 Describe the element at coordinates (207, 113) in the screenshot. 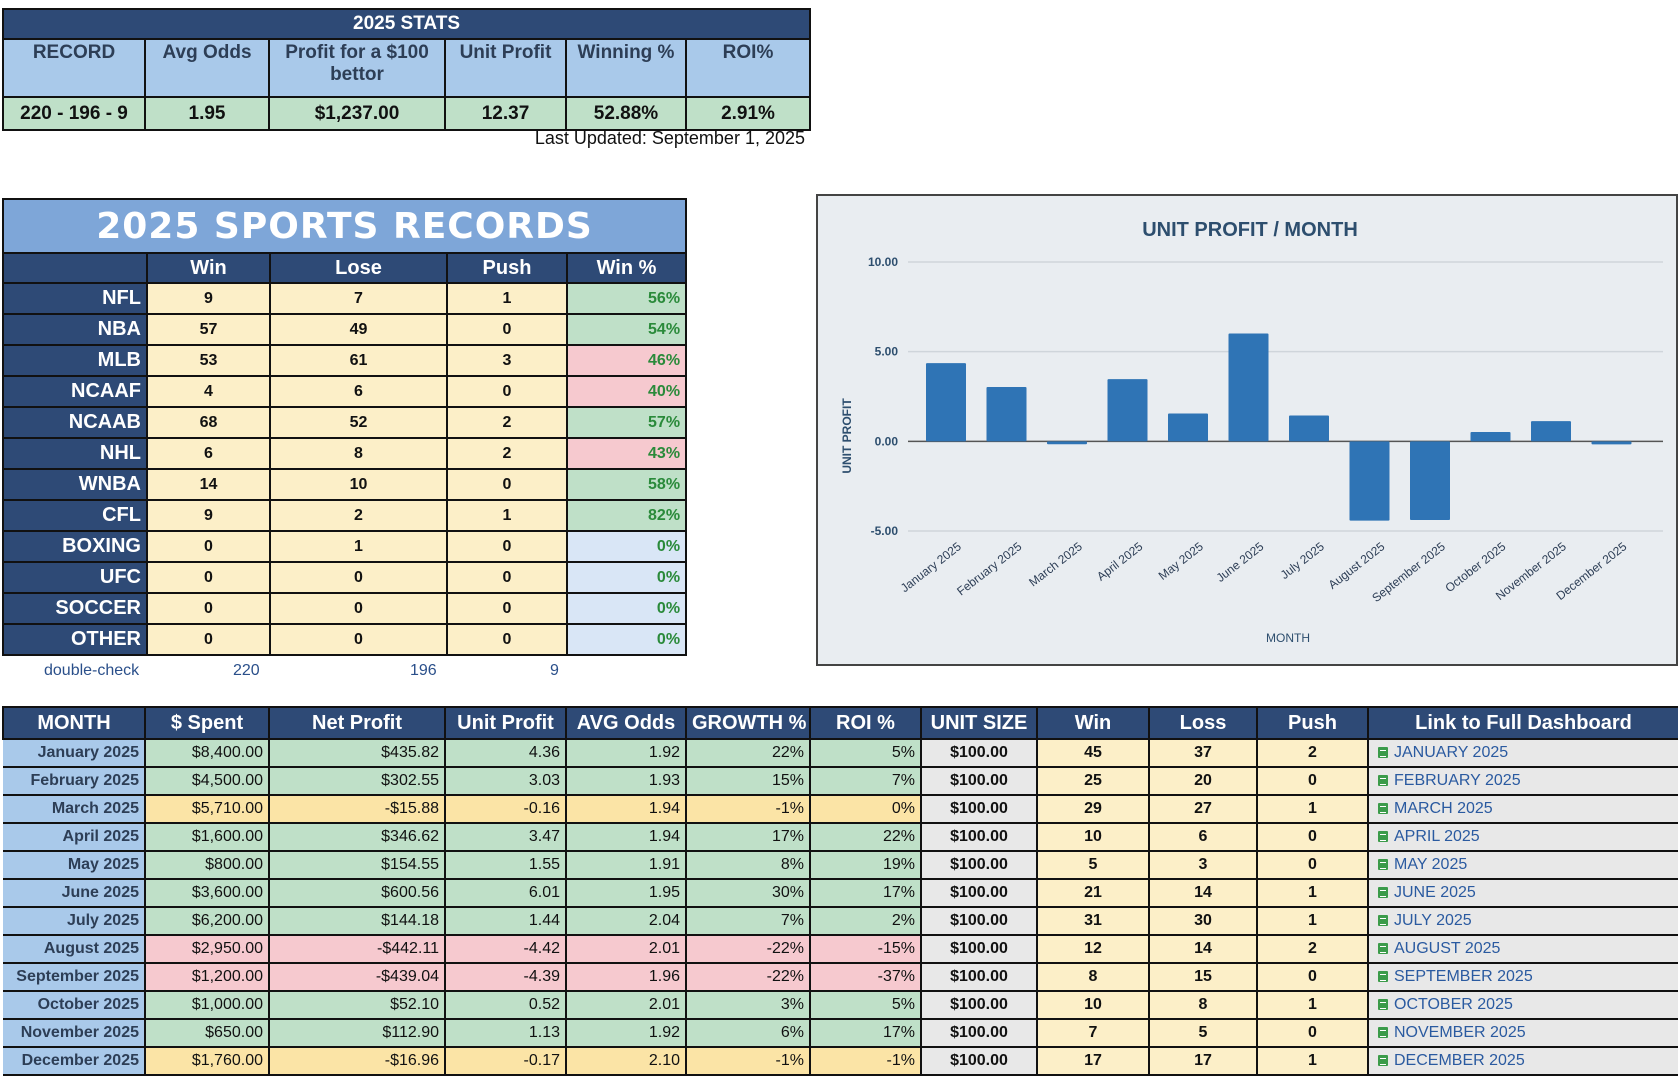

I see `stats-avg-odds: 1.95` at that location.